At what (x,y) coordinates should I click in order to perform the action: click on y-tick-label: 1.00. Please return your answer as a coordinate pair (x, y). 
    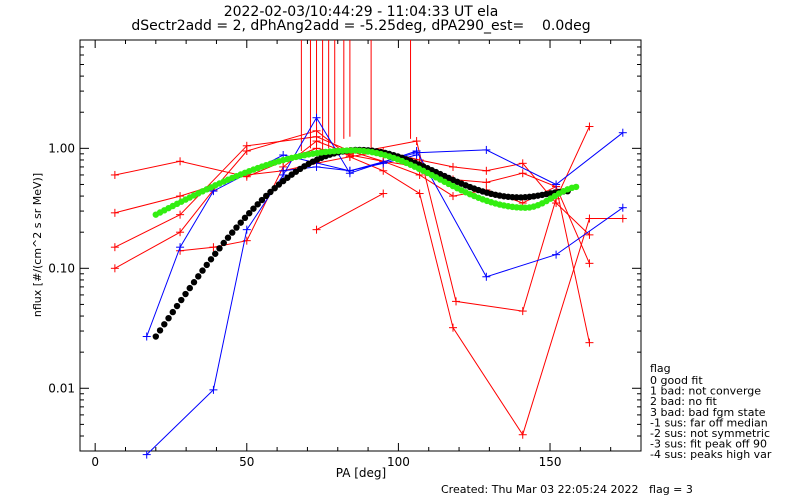
    Looking at the image, I should click on (61, 148).